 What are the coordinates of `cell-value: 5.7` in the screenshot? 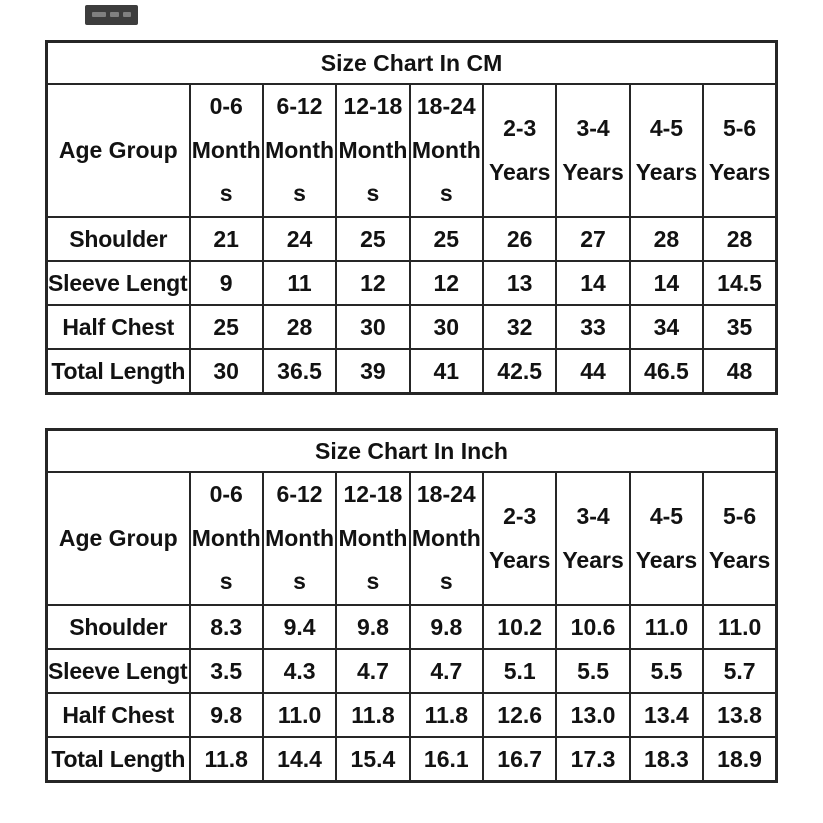 It's located at (740, 671).